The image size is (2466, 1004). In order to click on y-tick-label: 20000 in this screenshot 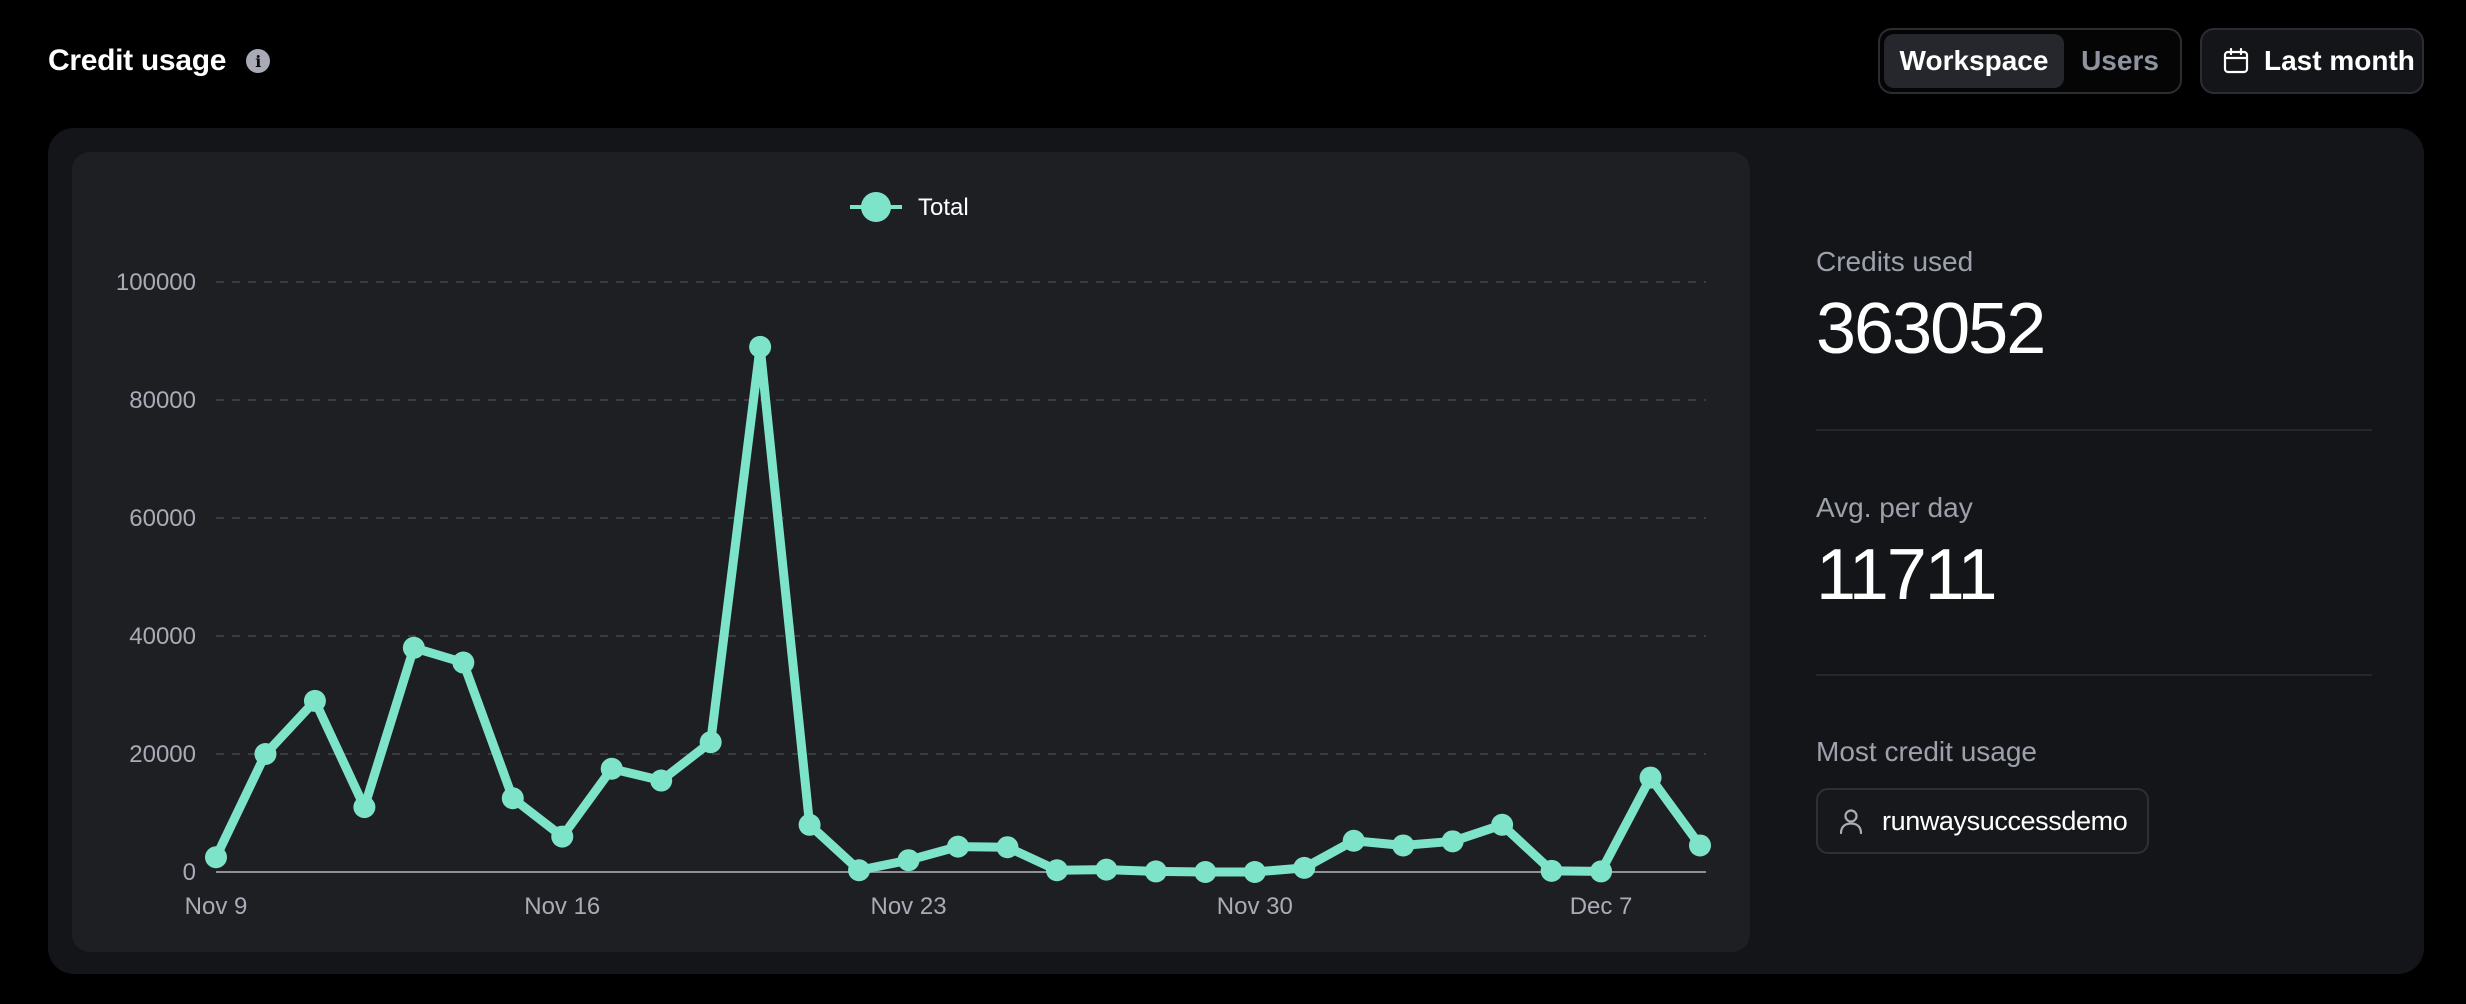, I will do `click(162, 754)`.